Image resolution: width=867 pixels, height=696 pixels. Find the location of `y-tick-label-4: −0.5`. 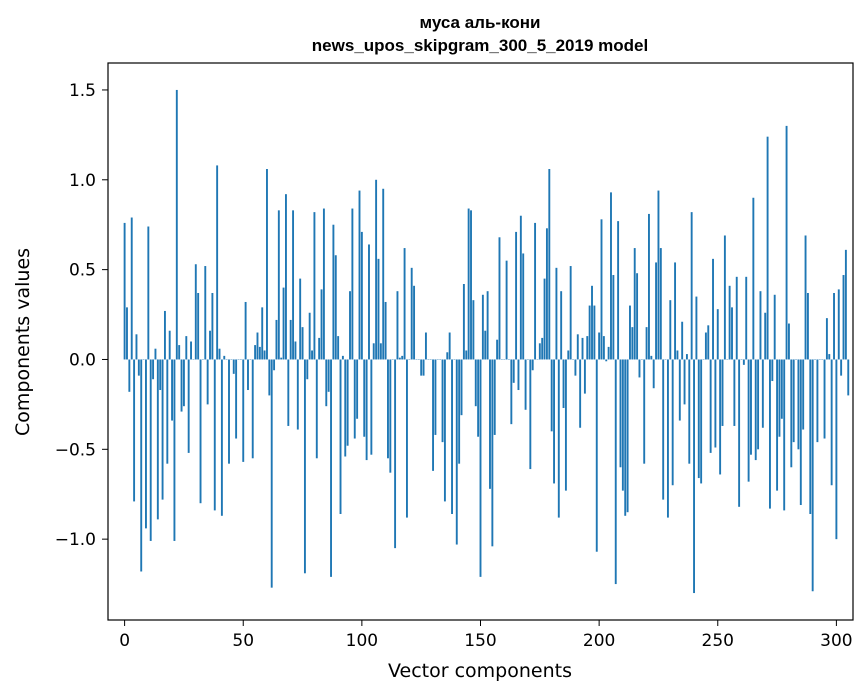

y-tick-label-4: −0.5 is located at coordinates (75, 450).